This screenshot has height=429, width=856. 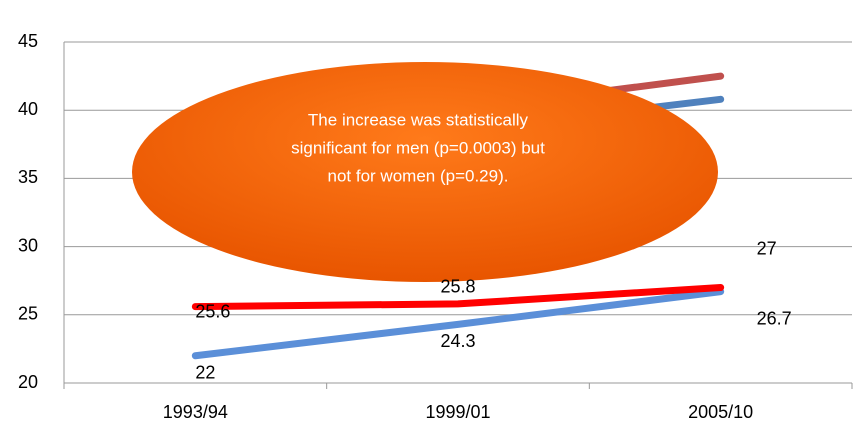 I want to click on data-label: 25.8, so click(x=457, y=287).